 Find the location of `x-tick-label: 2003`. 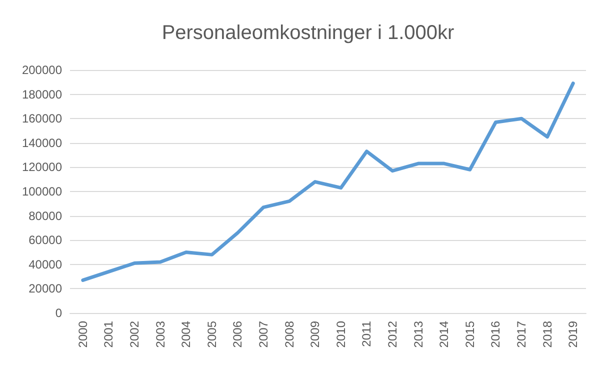

x-tick-label: 2003 is located at coordinates (160, 334).